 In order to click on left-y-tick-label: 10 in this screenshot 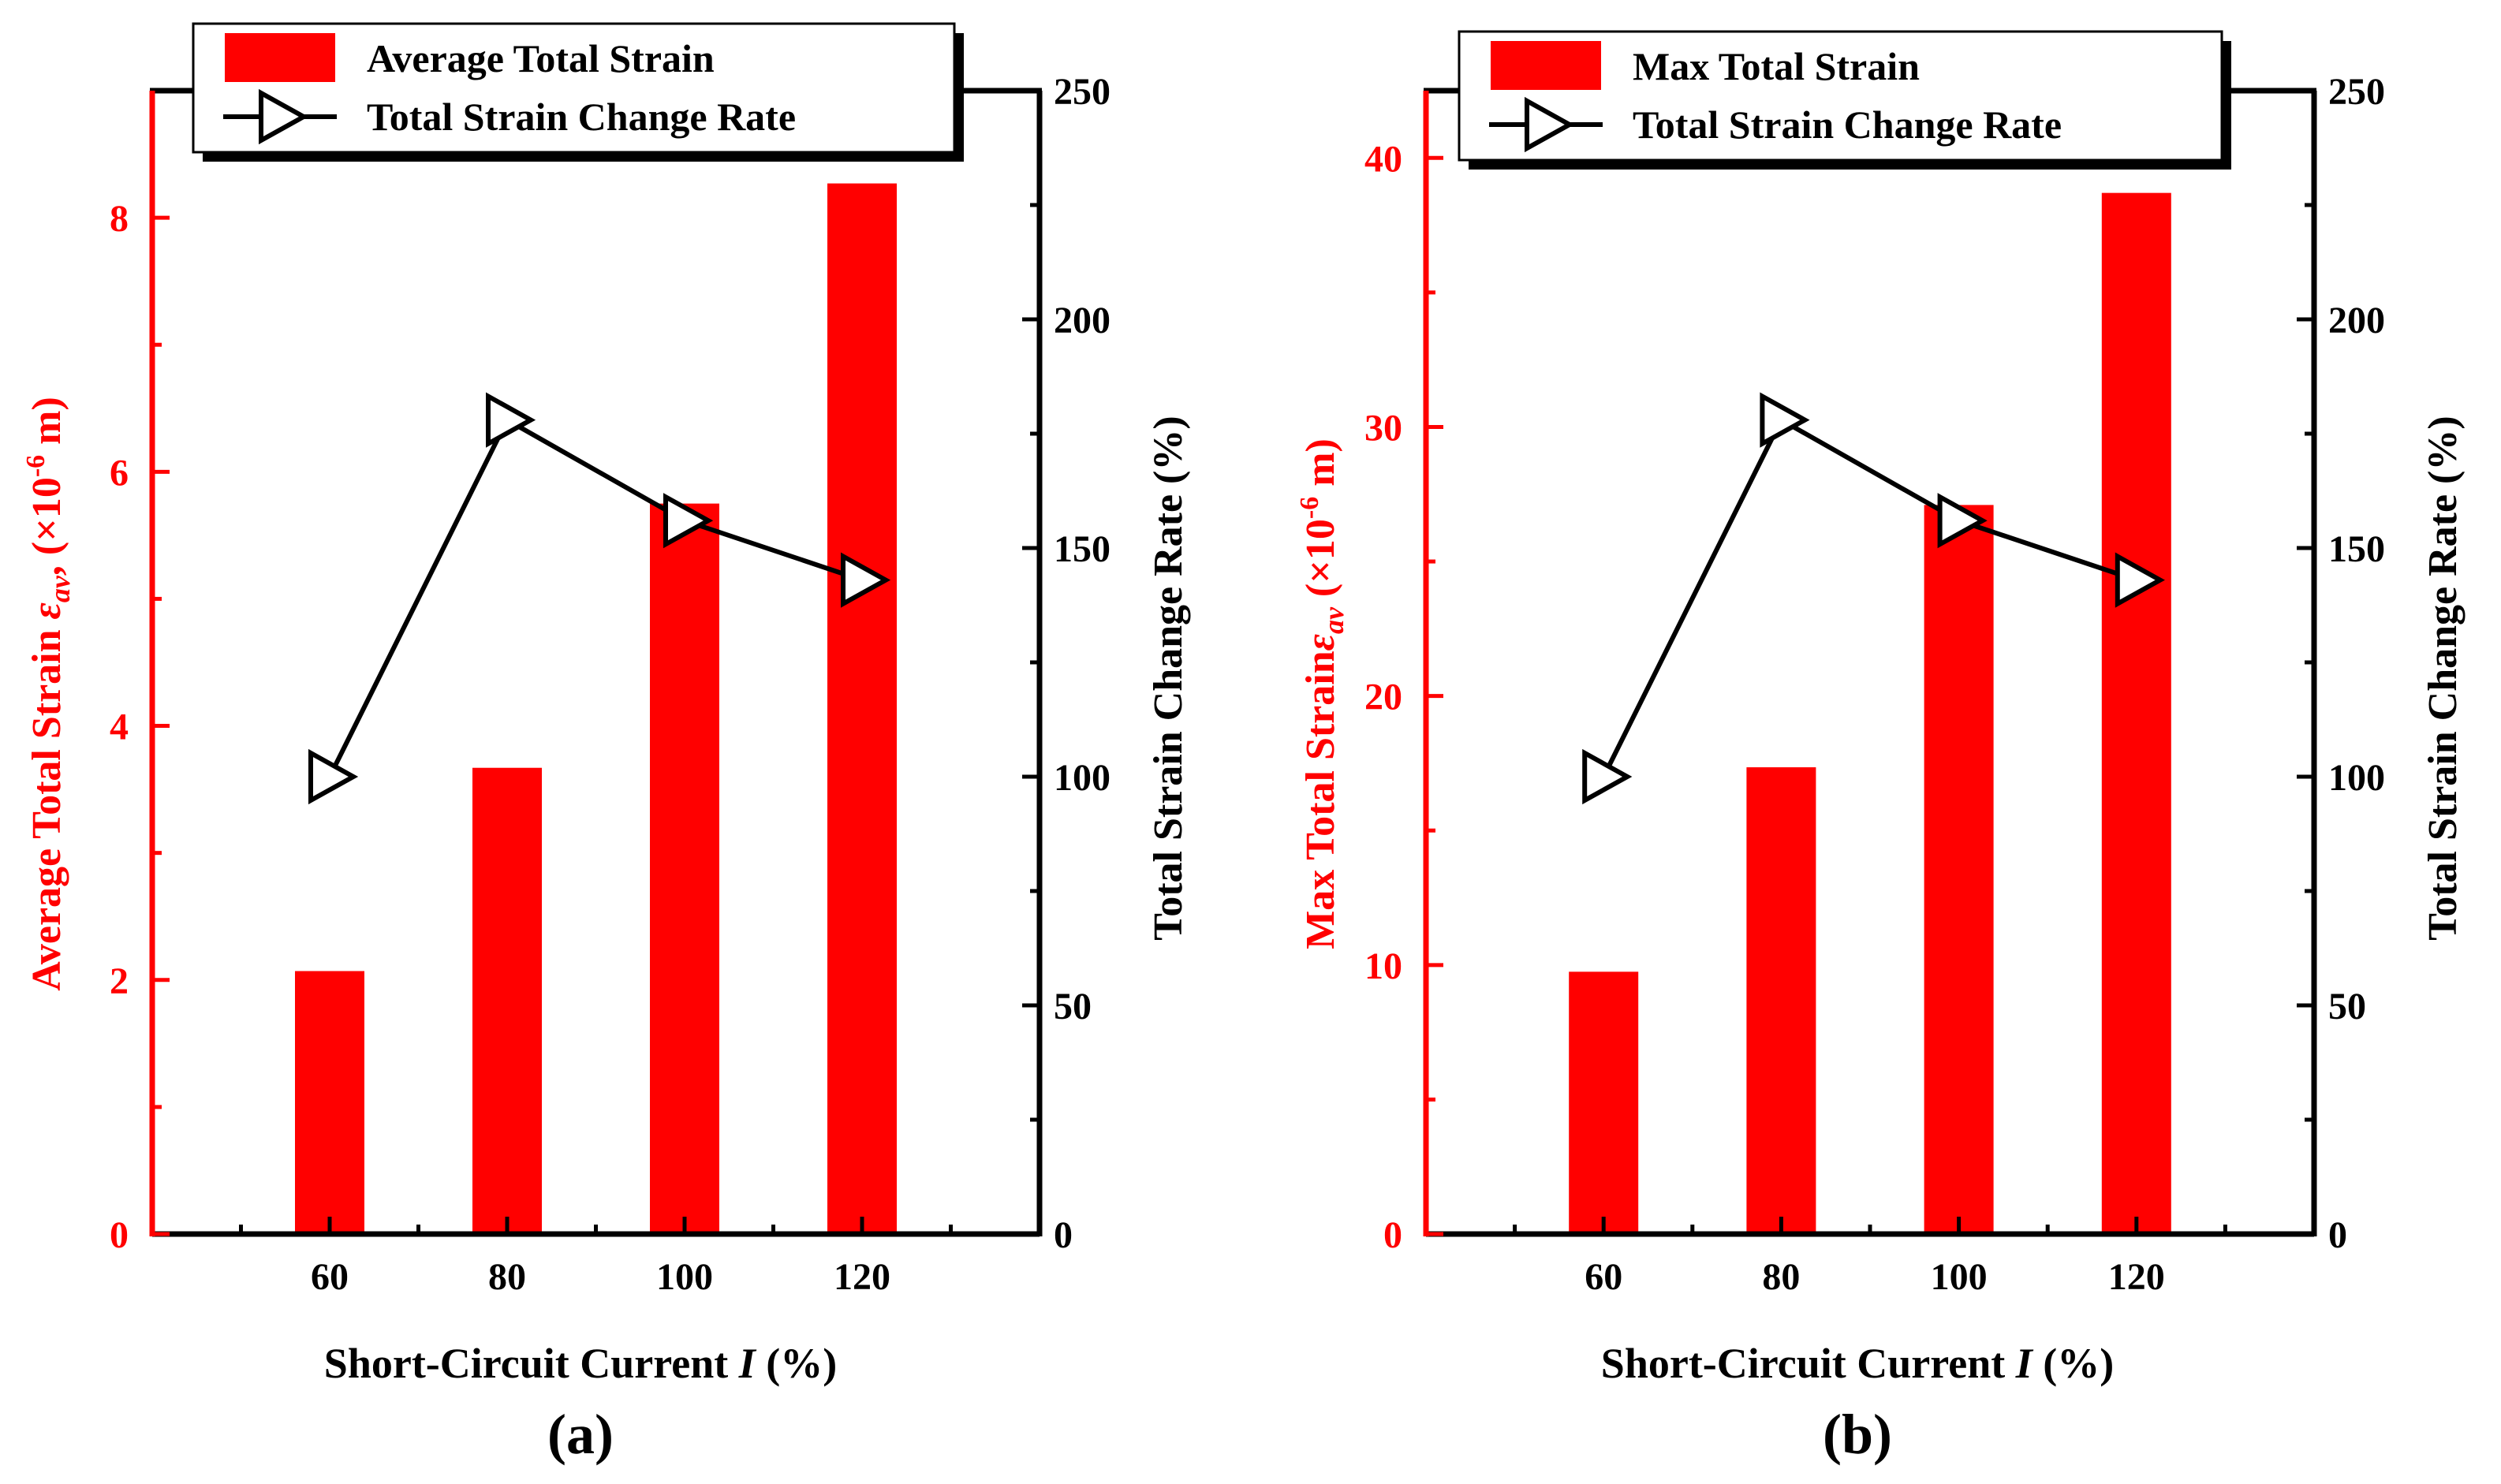, I will do `click(1383, 966)`.